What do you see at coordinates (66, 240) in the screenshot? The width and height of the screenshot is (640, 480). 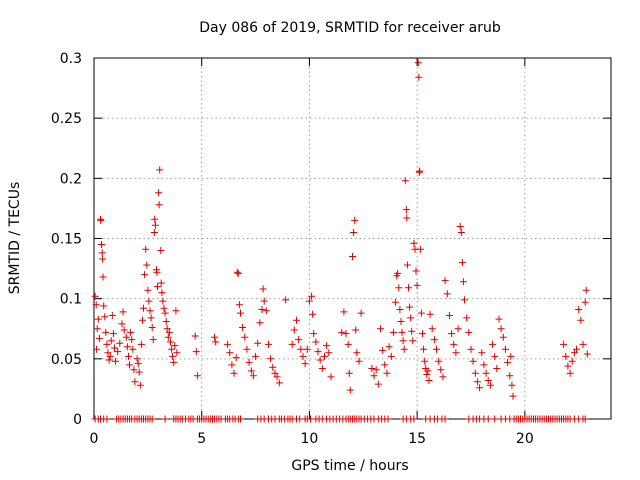 I see `y-tick-label: 0.15` at bounding box center [66, 240].